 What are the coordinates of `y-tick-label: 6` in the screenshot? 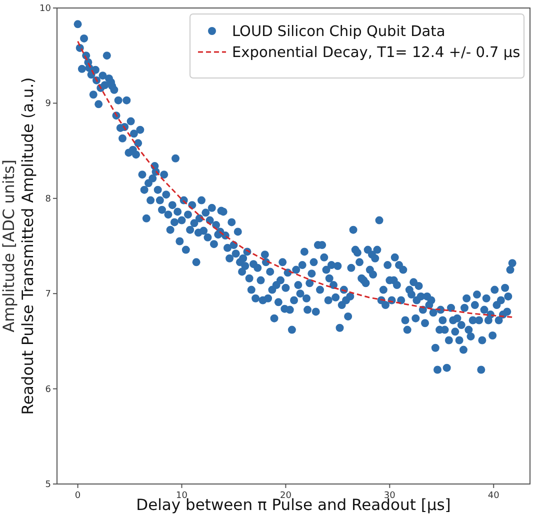 It's located at (48, 389).